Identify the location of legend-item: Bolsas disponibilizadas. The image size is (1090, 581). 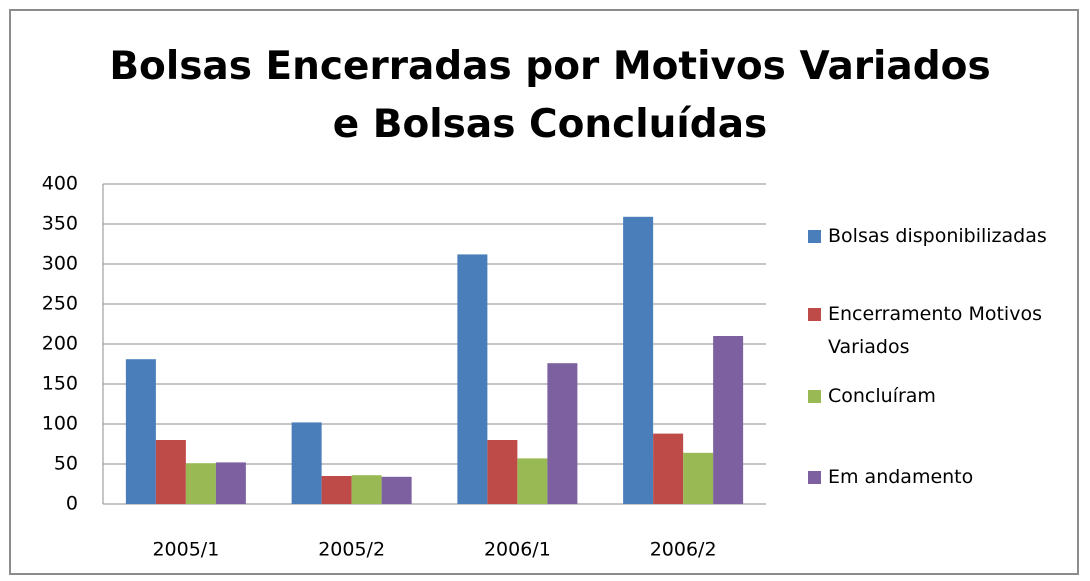
(945, 236).